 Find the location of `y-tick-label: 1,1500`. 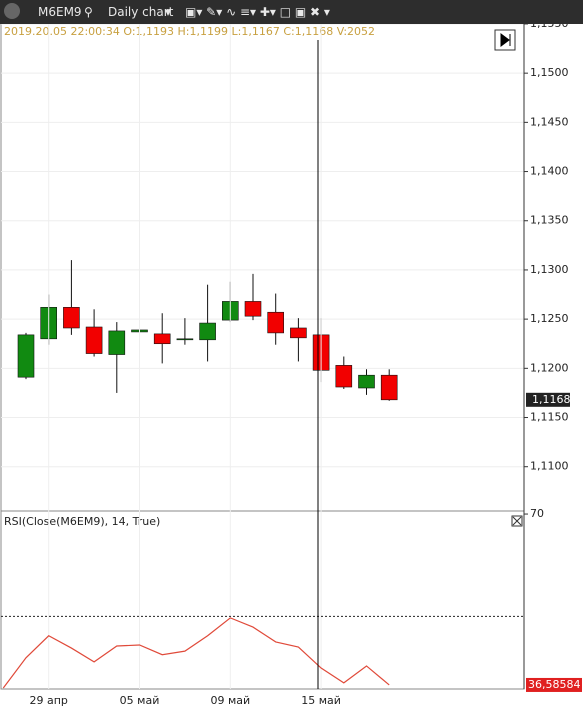

y-tick-label: 1,1500 is located at coordinates (549, 72).